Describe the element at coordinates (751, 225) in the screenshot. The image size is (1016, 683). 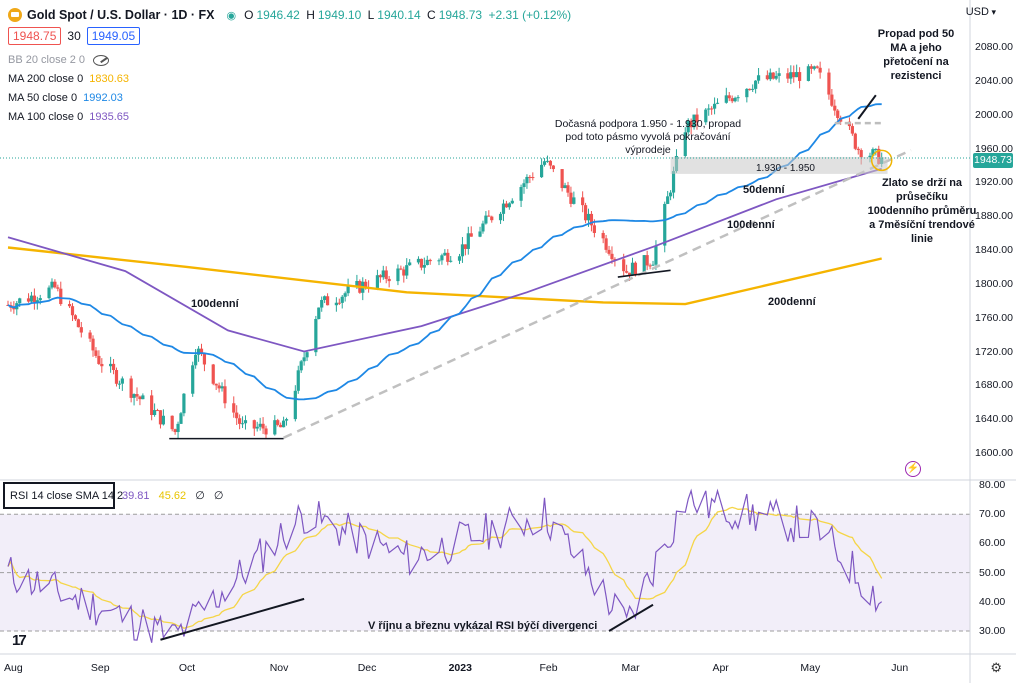
I see `label-ma100-right: 100denní` at that location.